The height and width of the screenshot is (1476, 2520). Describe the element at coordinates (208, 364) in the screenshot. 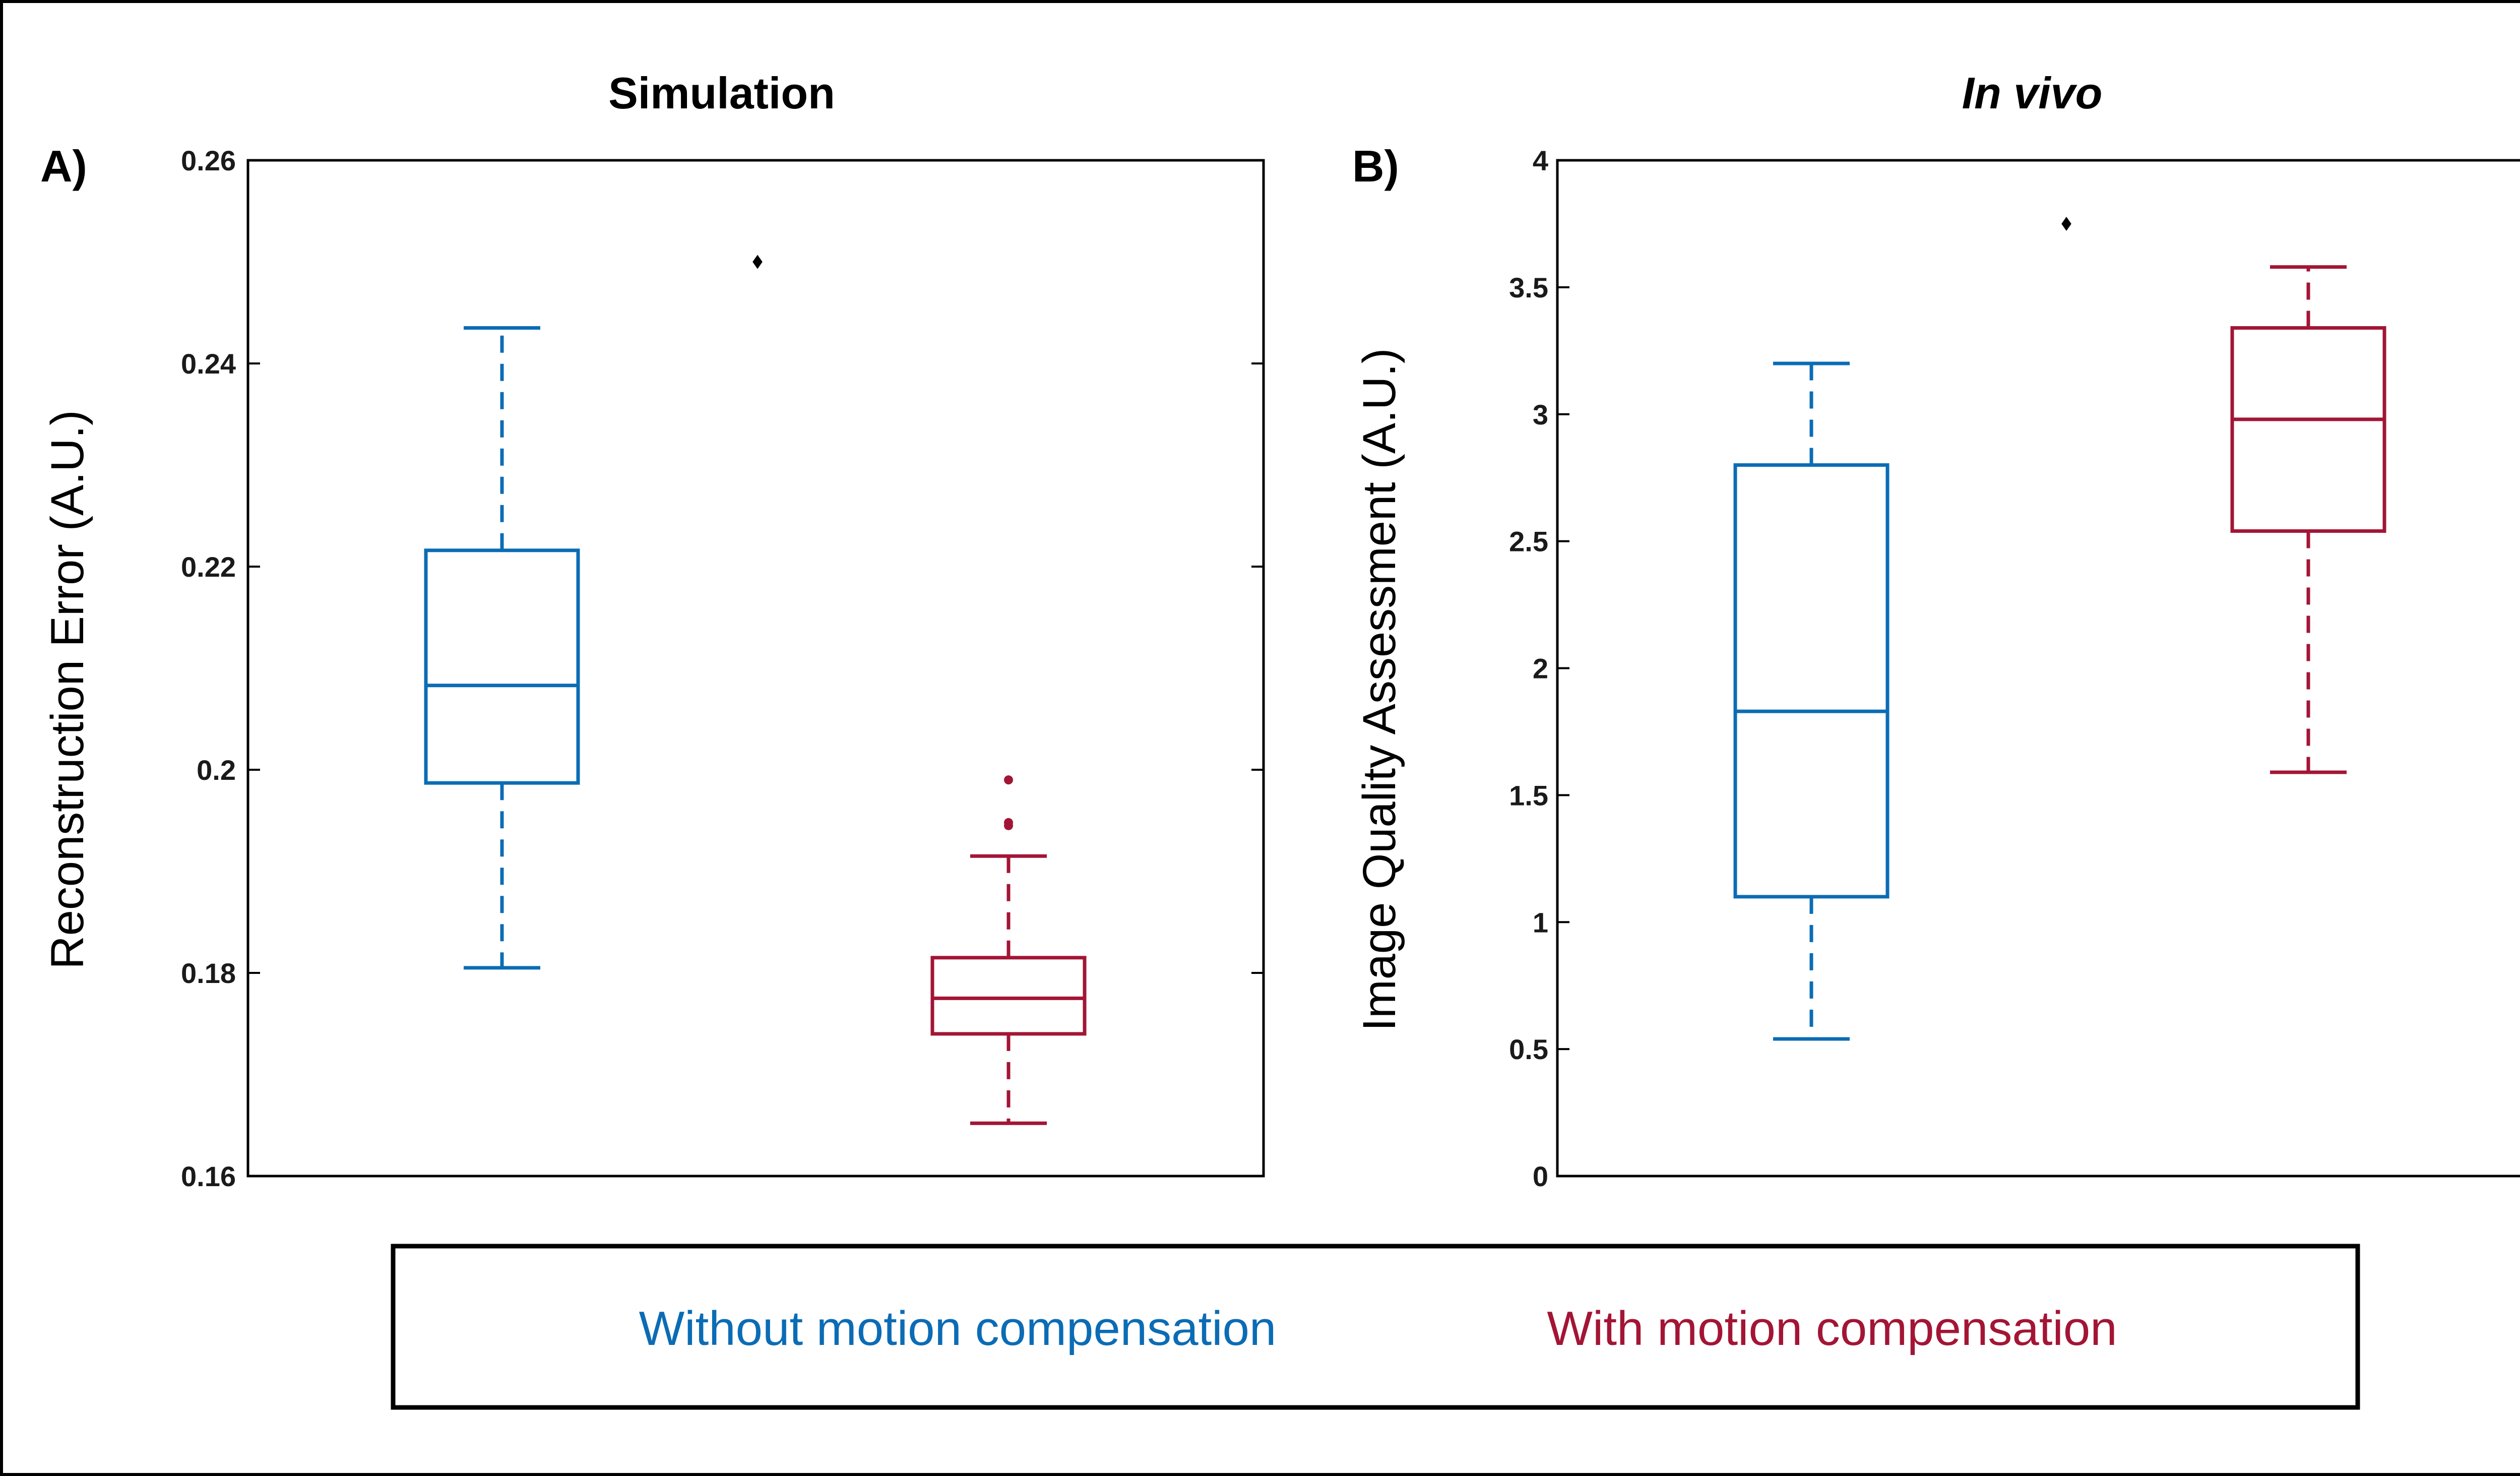

I see `y-tick-label: 0.24` at that location.